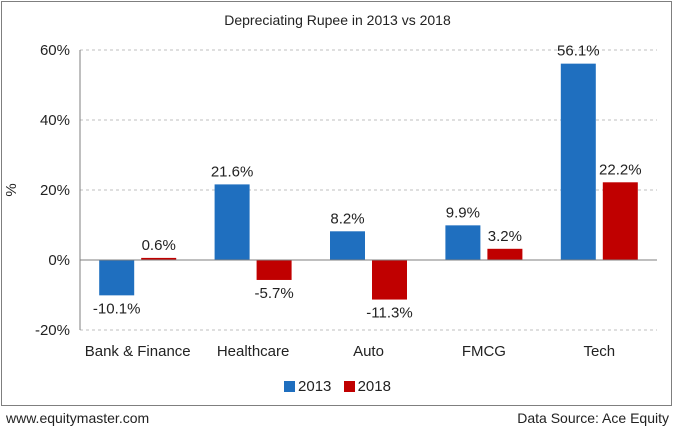 Image resolution: width=675 pixels, height=430 pixels. Describe the element at coordinates (55, 50) in the screenshot. I see `y-tick-label: 60%` at that location.